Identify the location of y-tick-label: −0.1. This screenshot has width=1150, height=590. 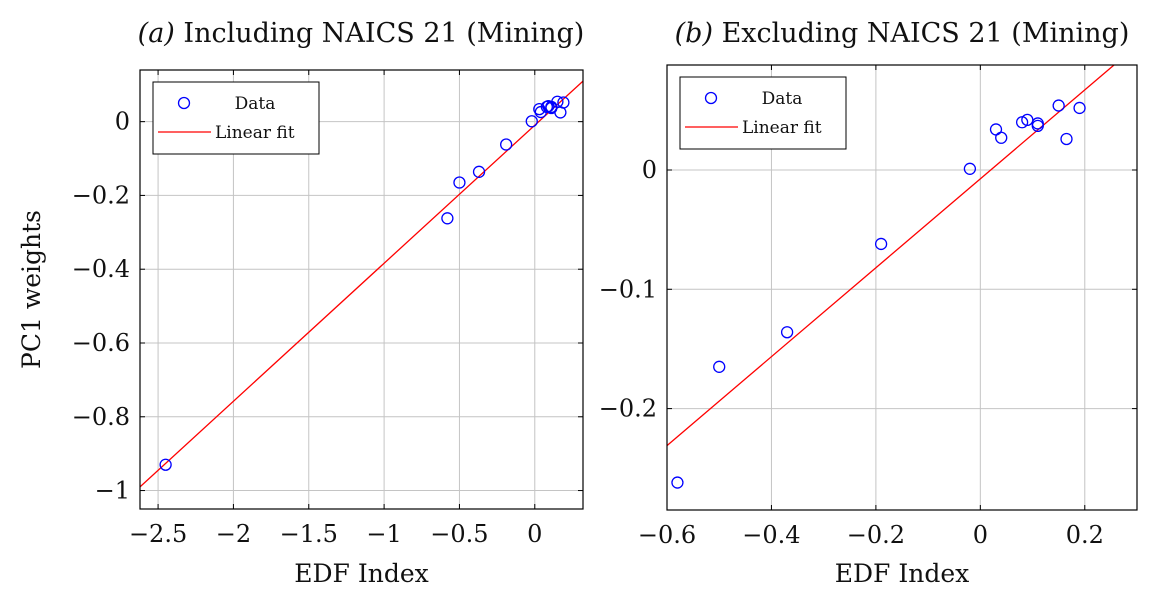
(628, 289).